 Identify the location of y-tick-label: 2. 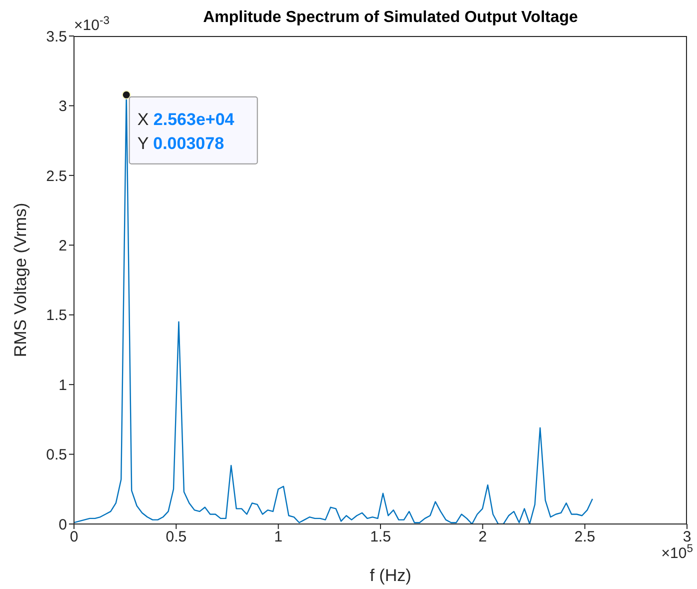
(62, 245).